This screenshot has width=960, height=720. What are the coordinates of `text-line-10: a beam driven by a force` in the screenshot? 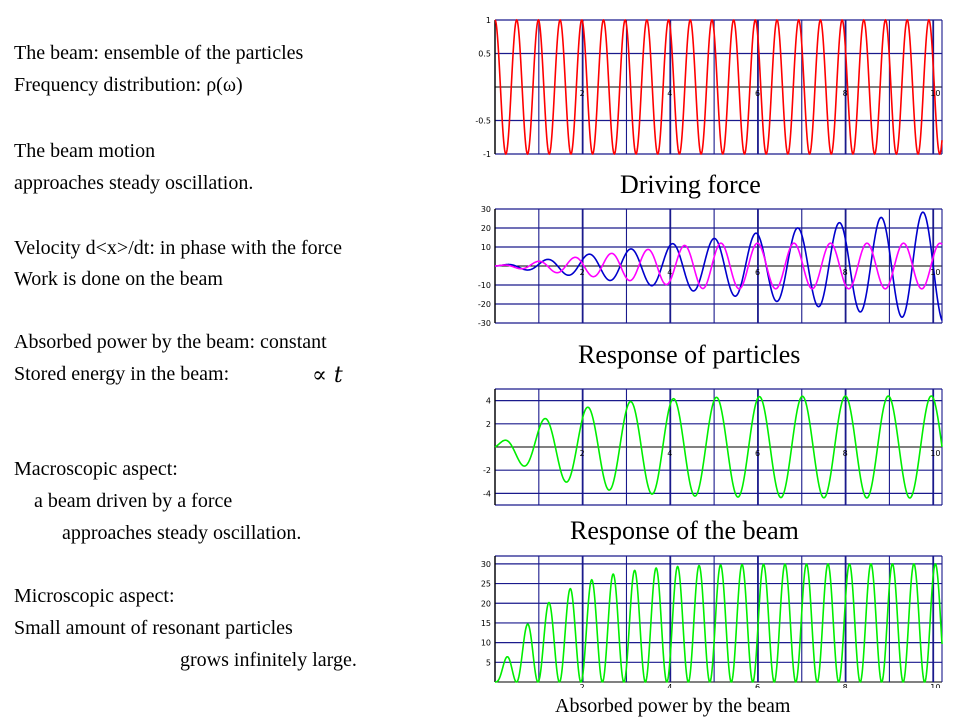 It's located at (133, 501).